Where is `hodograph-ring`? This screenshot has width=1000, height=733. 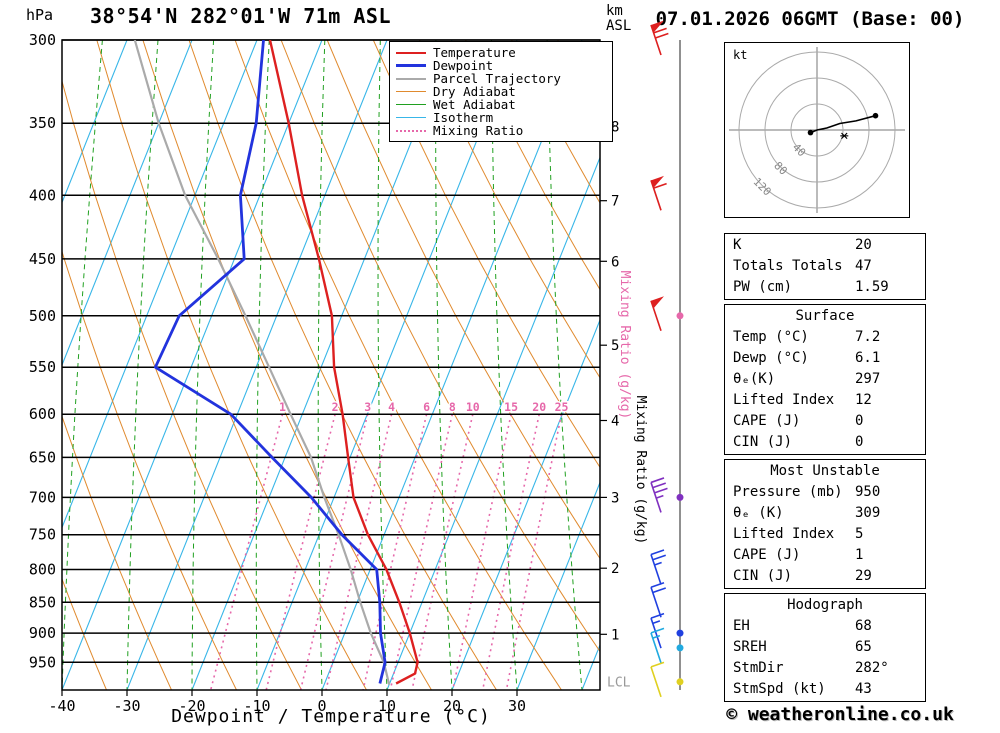
hodograph-ring is located at coordinates (817, 130).